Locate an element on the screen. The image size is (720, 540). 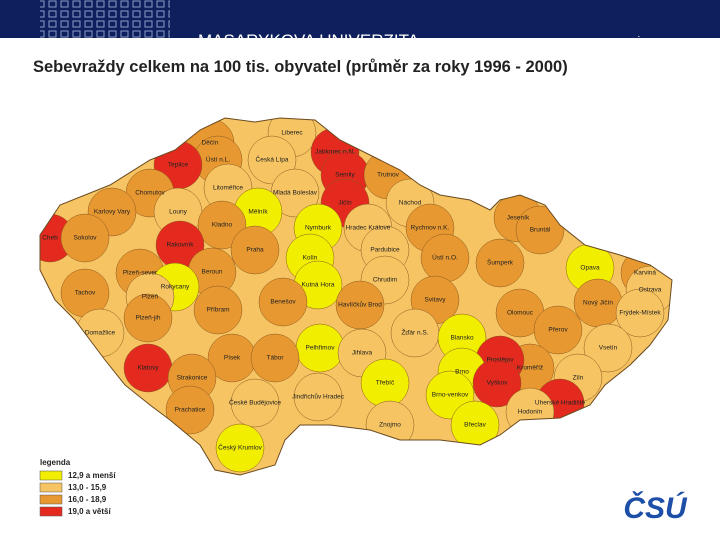
legend-label: 16,0 - 18,9 is located at coordinates (87, 499).